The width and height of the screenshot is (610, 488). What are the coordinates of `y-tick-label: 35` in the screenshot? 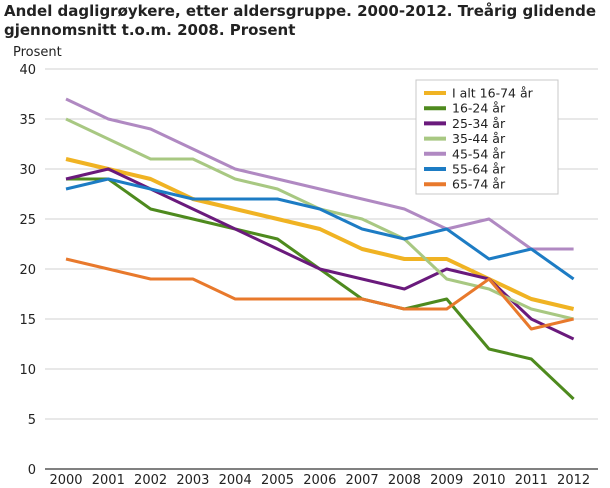 It's located at (27, 120).